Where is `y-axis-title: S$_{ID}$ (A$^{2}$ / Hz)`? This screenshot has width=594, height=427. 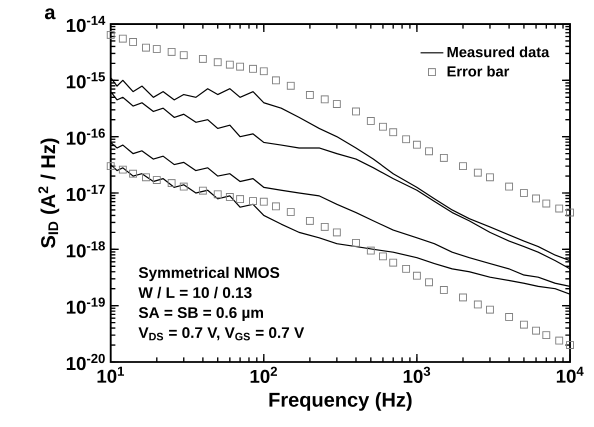 y-axis-title: S$_{ID}$ (A$^{2}$ / Hz) is located at coordinates (49, 193).